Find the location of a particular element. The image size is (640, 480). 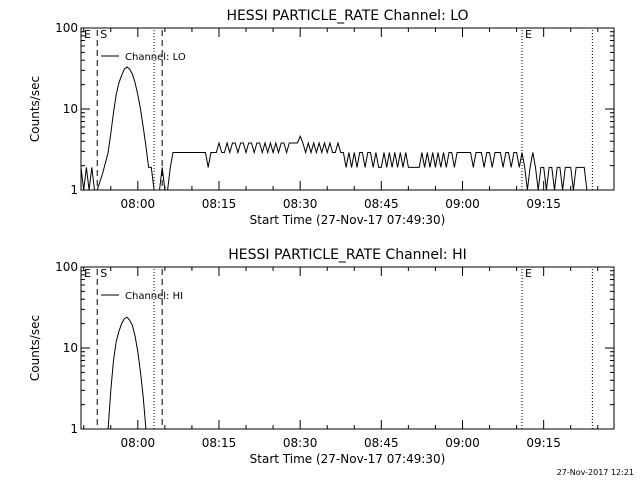

legend-label: Channel: LO is located at coordinates (155, 57).